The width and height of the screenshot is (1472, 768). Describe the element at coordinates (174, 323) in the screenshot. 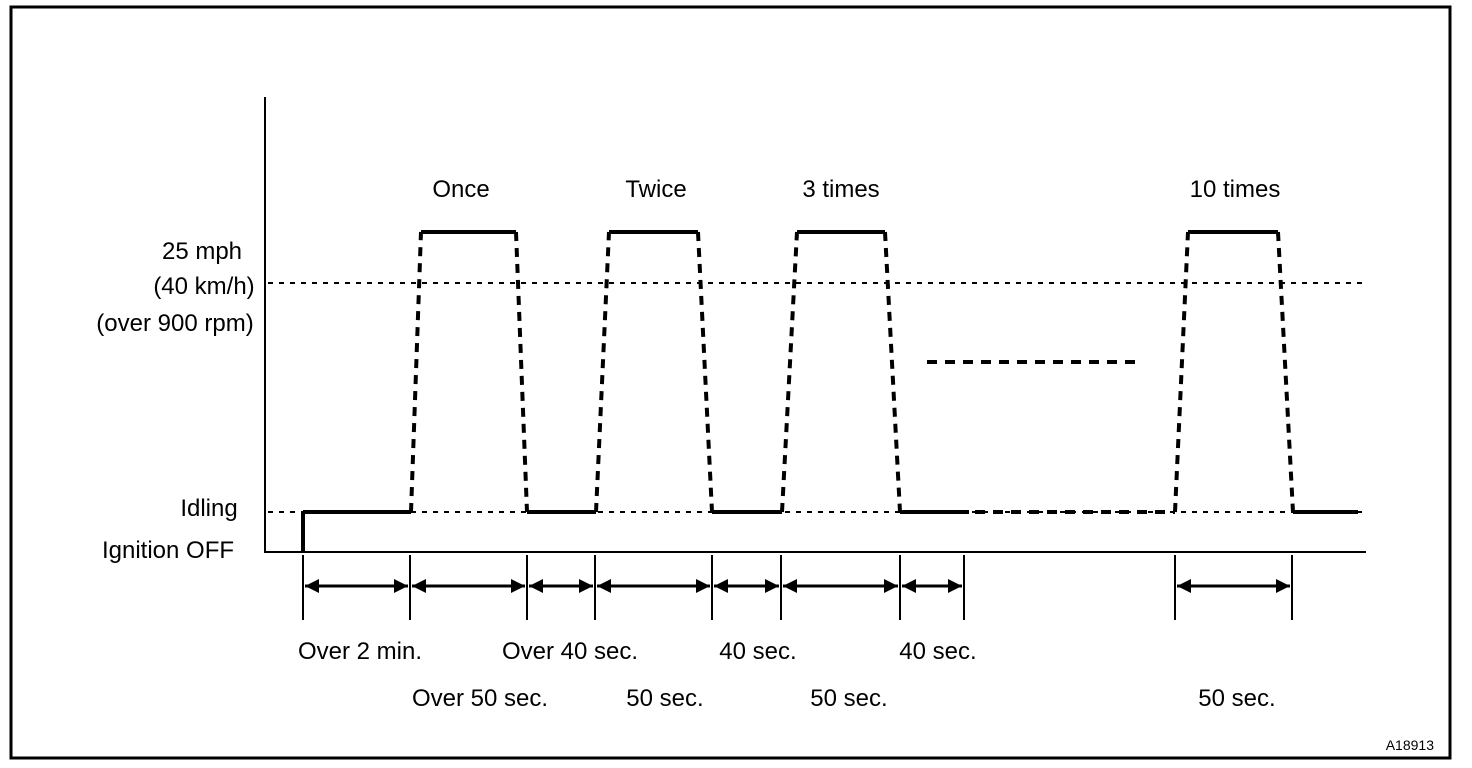

I see `level-speed-rpm: (over 900 rpm)` at that location.